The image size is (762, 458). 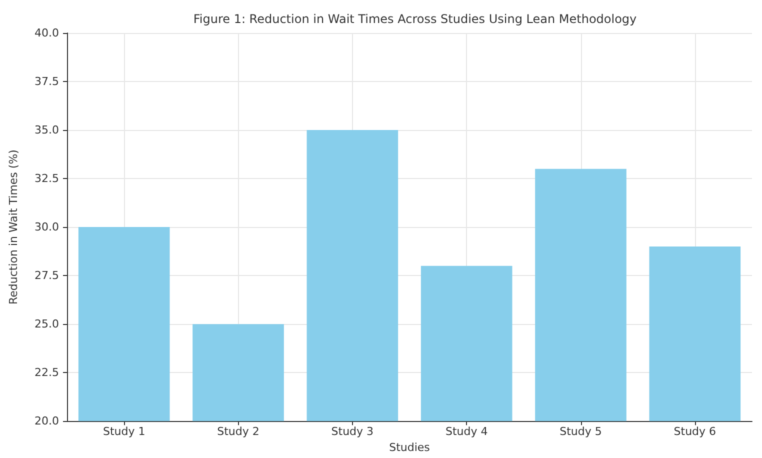 What do you see at coordinates (409, 447) in the screenshot?
I see `x-axis-title: Studies` at bounding box center [409, 447].